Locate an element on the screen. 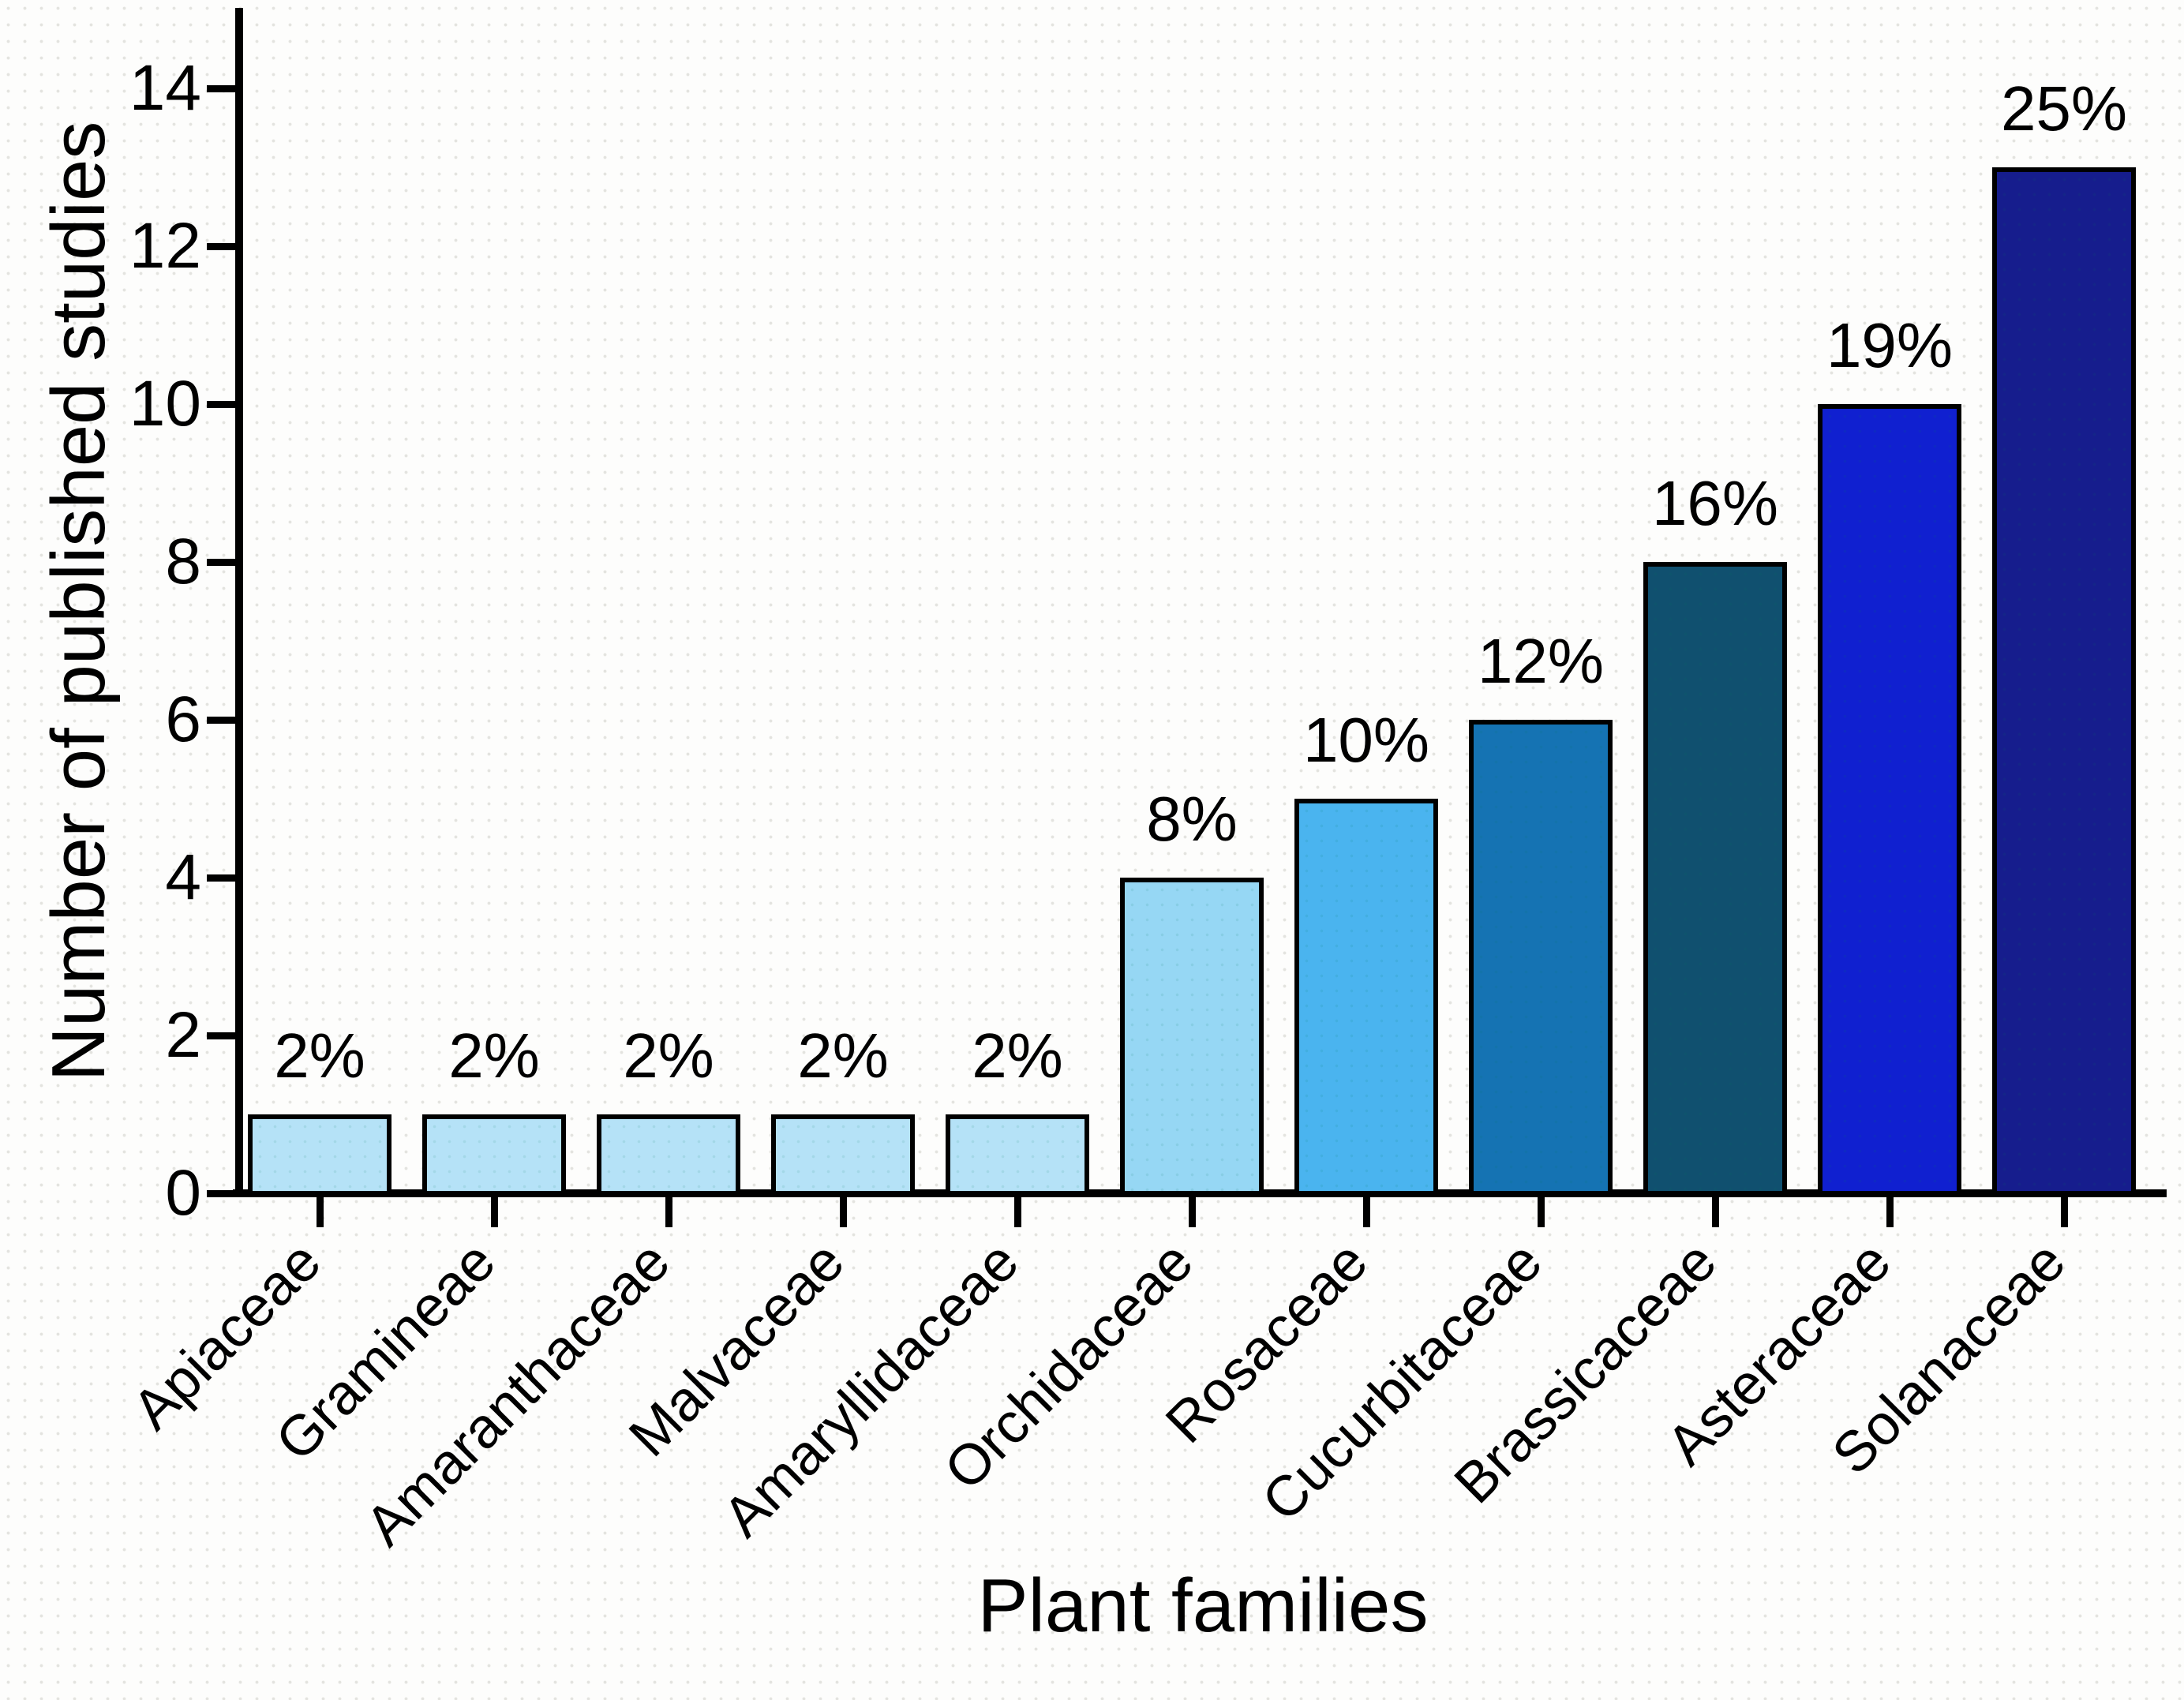 Image resolution: width=2184 pixels, height=1700 pixels. x-axis-title: Plant families is located at coordinates (1203, 1605).